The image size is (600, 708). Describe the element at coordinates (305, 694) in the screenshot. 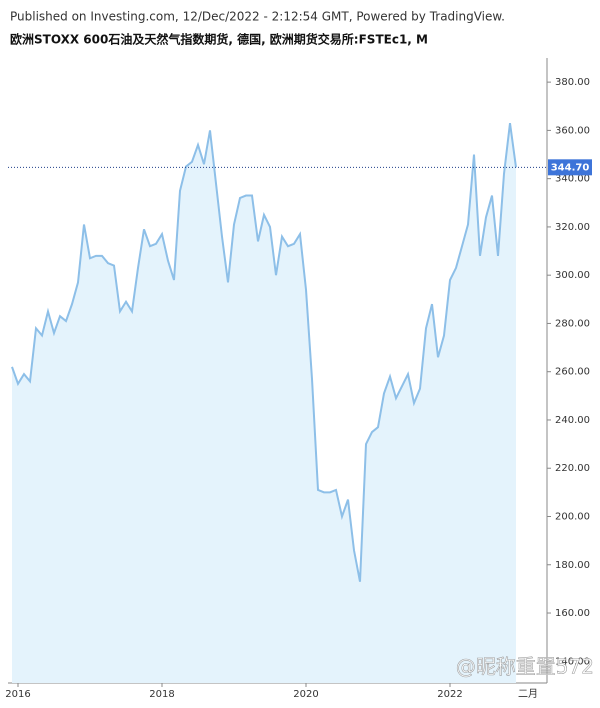

I see `x-tick-label: 2020` at that location.